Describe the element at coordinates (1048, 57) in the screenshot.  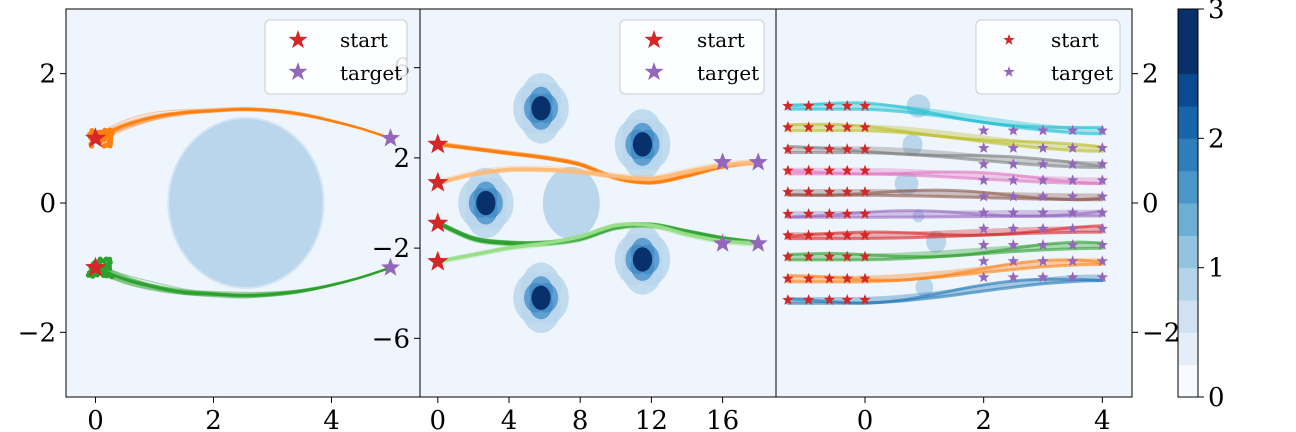
I see `right-legend: start target` at that location.